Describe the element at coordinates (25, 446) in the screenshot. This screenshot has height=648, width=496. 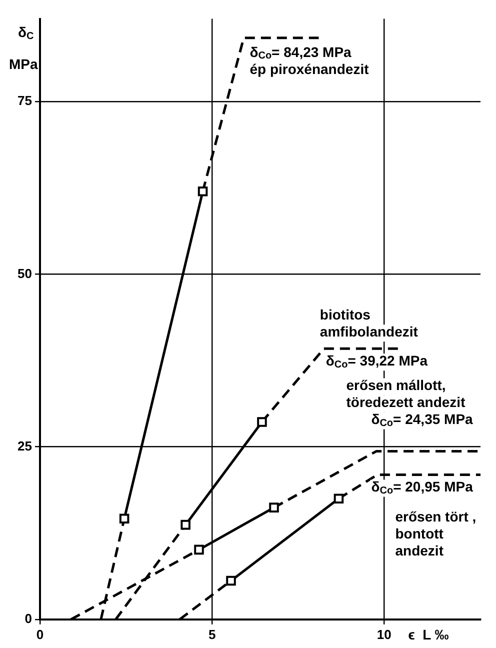
I see `y-tick-label: 25` at that location.